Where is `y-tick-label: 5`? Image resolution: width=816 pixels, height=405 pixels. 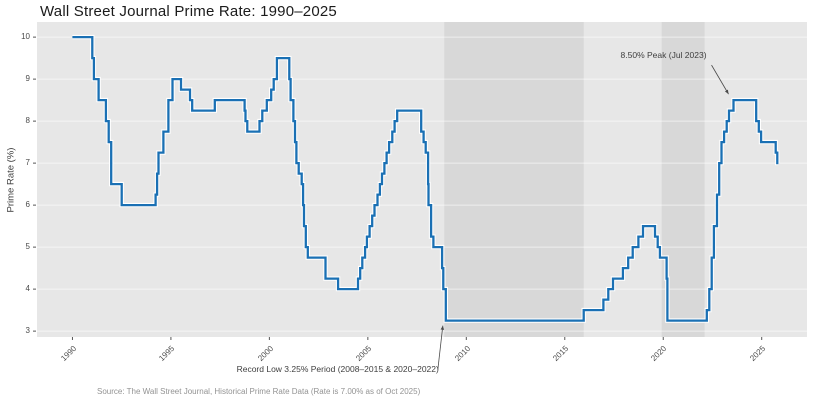 y-tick-label: 5 is located at coordinates (27, 247).